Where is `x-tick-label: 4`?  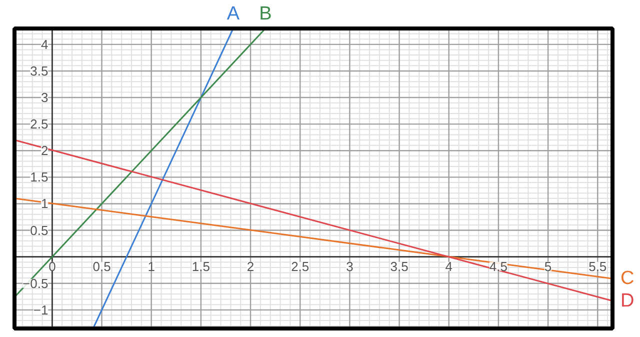
x-tick-label: 4 is located at coordinates (448, 266).